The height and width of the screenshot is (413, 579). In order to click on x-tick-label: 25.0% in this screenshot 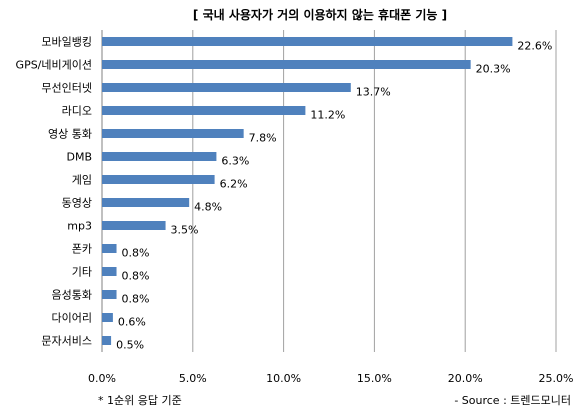, I will do `click(556, 378)`.